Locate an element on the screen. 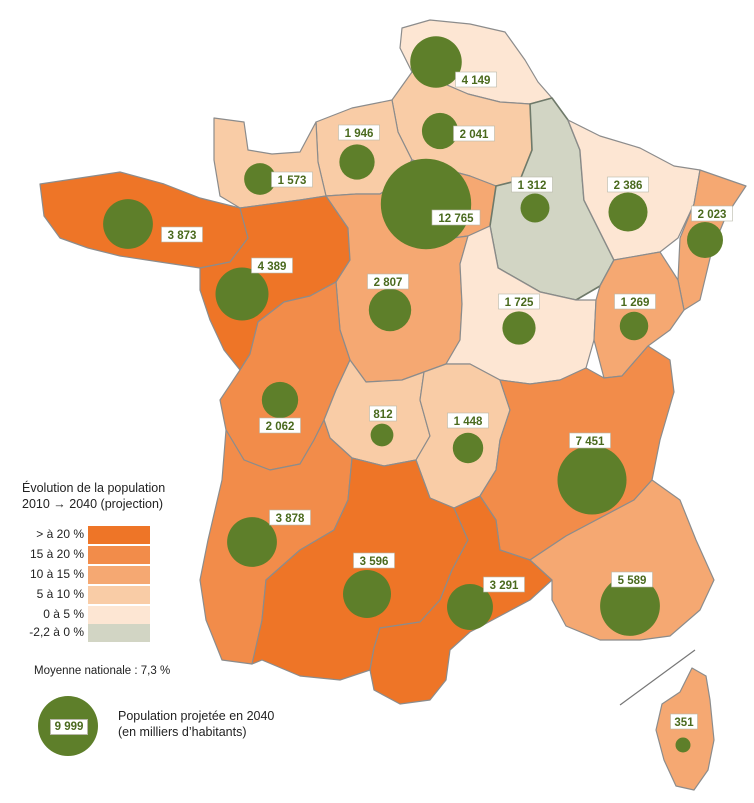  population-label-champagne-ardenne: 1 312 is located at coordinates (532, 186).